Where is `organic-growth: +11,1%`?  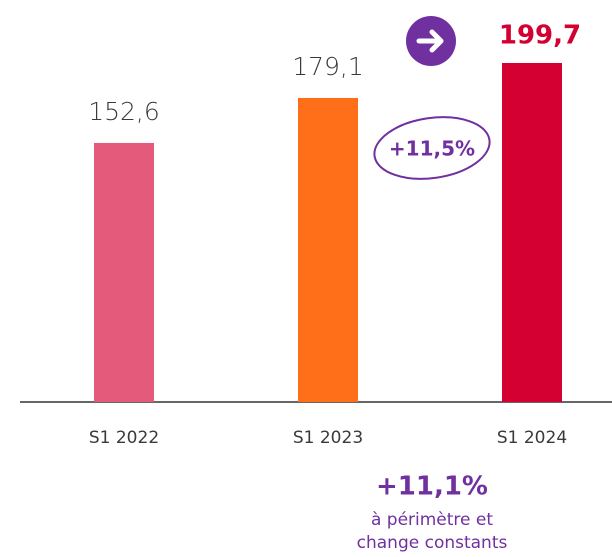 organic-growth: +11,1% is located at coordinates (432, 487).